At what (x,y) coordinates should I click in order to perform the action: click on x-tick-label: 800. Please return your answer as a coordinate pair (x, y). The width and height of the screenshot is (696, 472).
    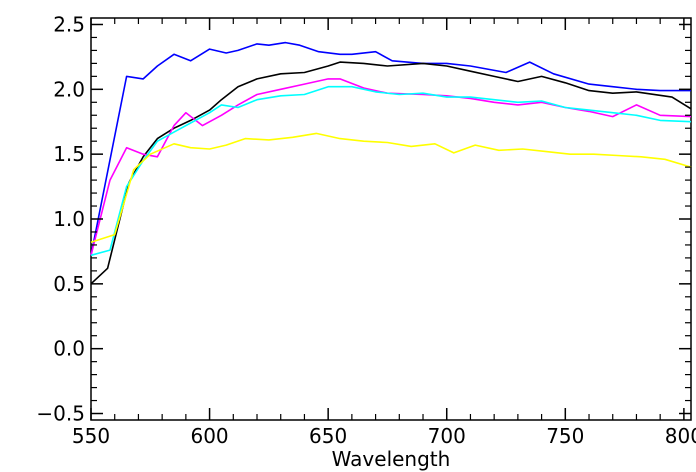
    Looking at the image, I should click on (680, 436).